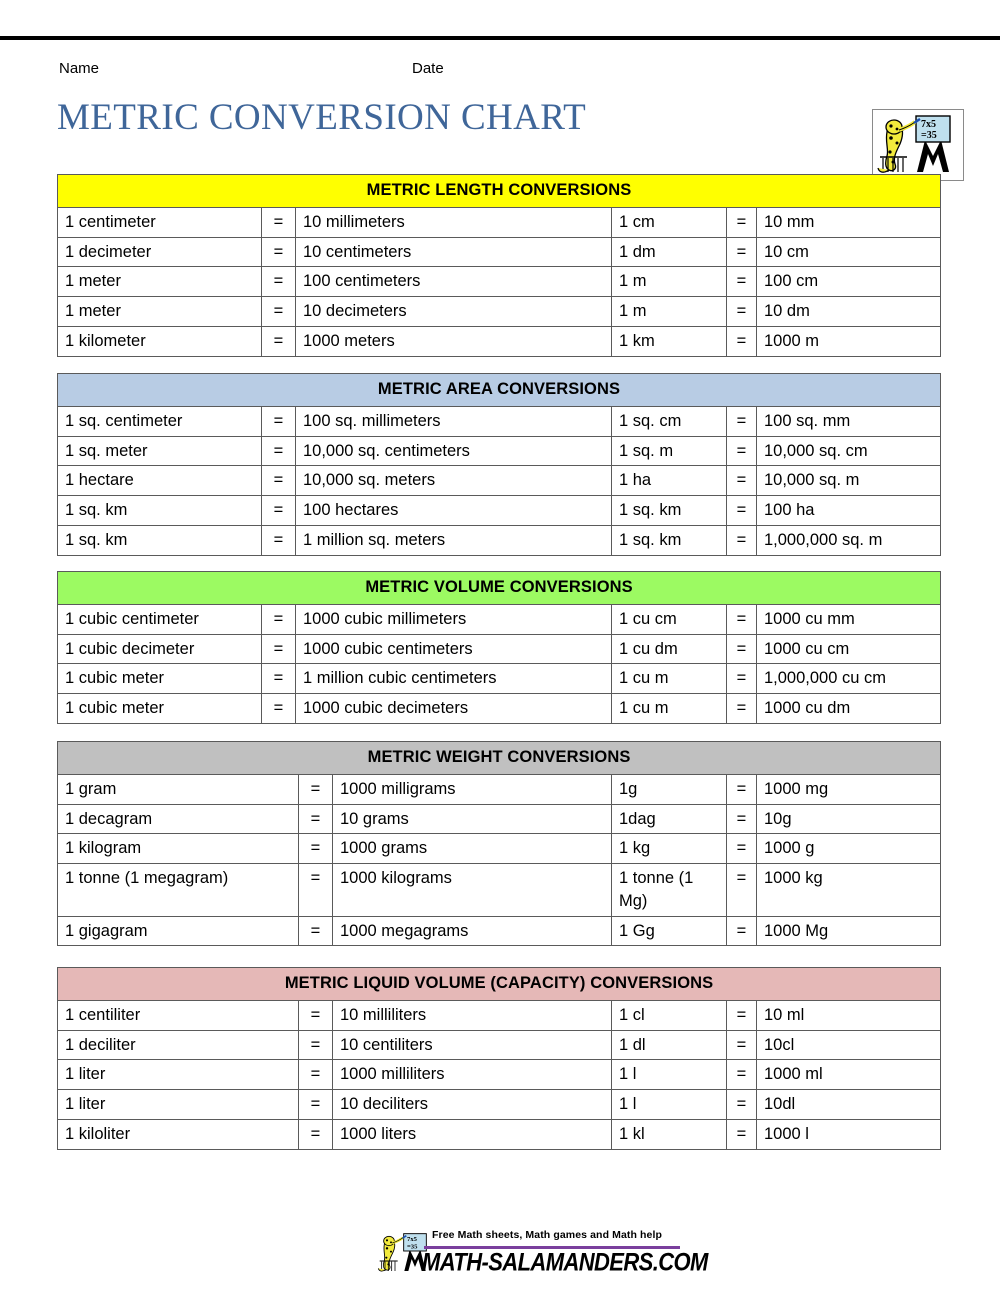  I want to click on cell-from: 1 meter, so click(159, 311).